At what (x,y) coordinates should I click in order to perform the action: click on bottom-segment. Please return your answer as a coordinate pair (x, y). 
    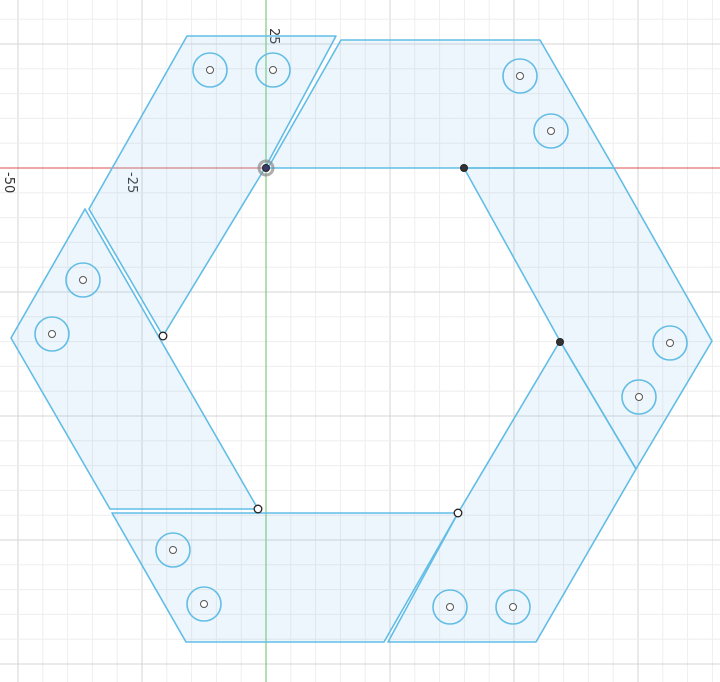
    Looking at the image, I should click on (285, 577).